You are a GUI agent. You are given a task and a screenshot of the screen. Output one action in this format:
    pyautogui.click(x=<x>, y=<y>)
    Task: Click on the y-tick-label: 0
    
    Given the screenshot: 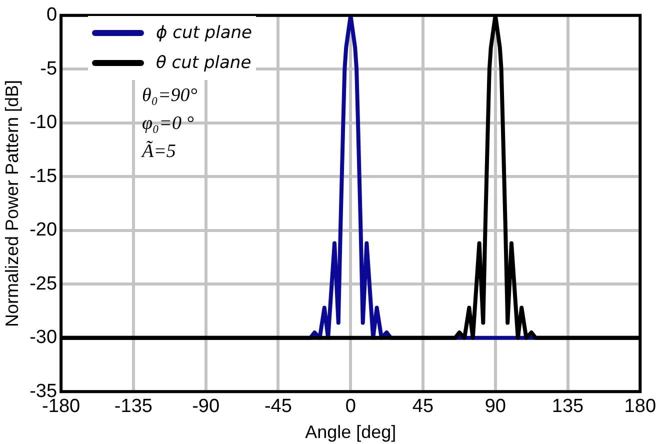 What is the action you would take?
    pyautogui.click(x=52, y=15)
    